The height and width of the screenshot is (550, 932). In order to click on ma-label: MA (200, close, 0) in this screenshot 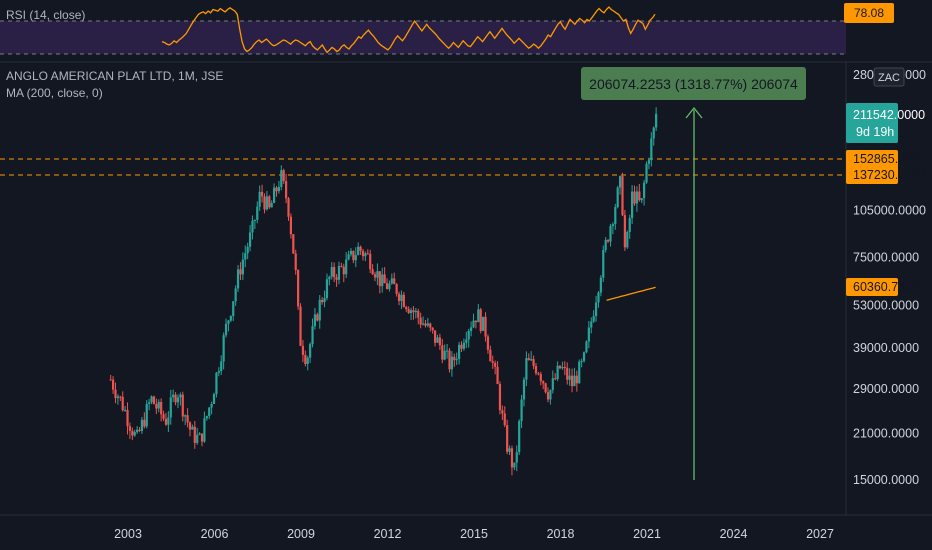, I will do `click(54, 93)`.